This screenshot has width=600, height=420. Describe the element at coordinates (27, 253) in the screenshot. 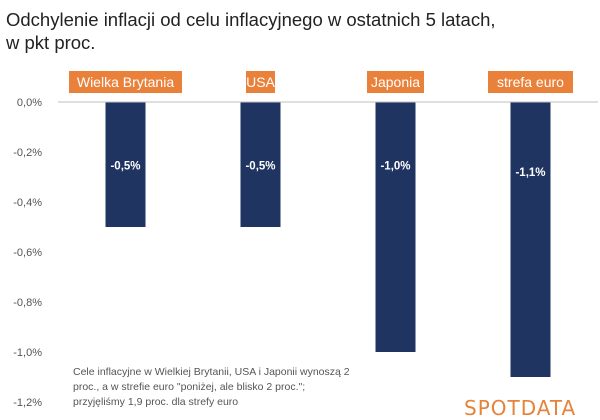

I see `y-tick-label: -0,6%` at that location.